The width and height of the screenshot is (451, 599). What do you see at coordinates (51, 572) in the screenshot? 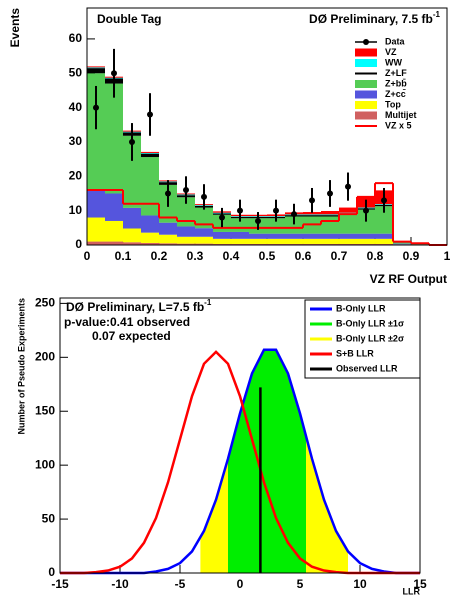
I see `y-tick-label: 0` at bounding box center [51, 572].